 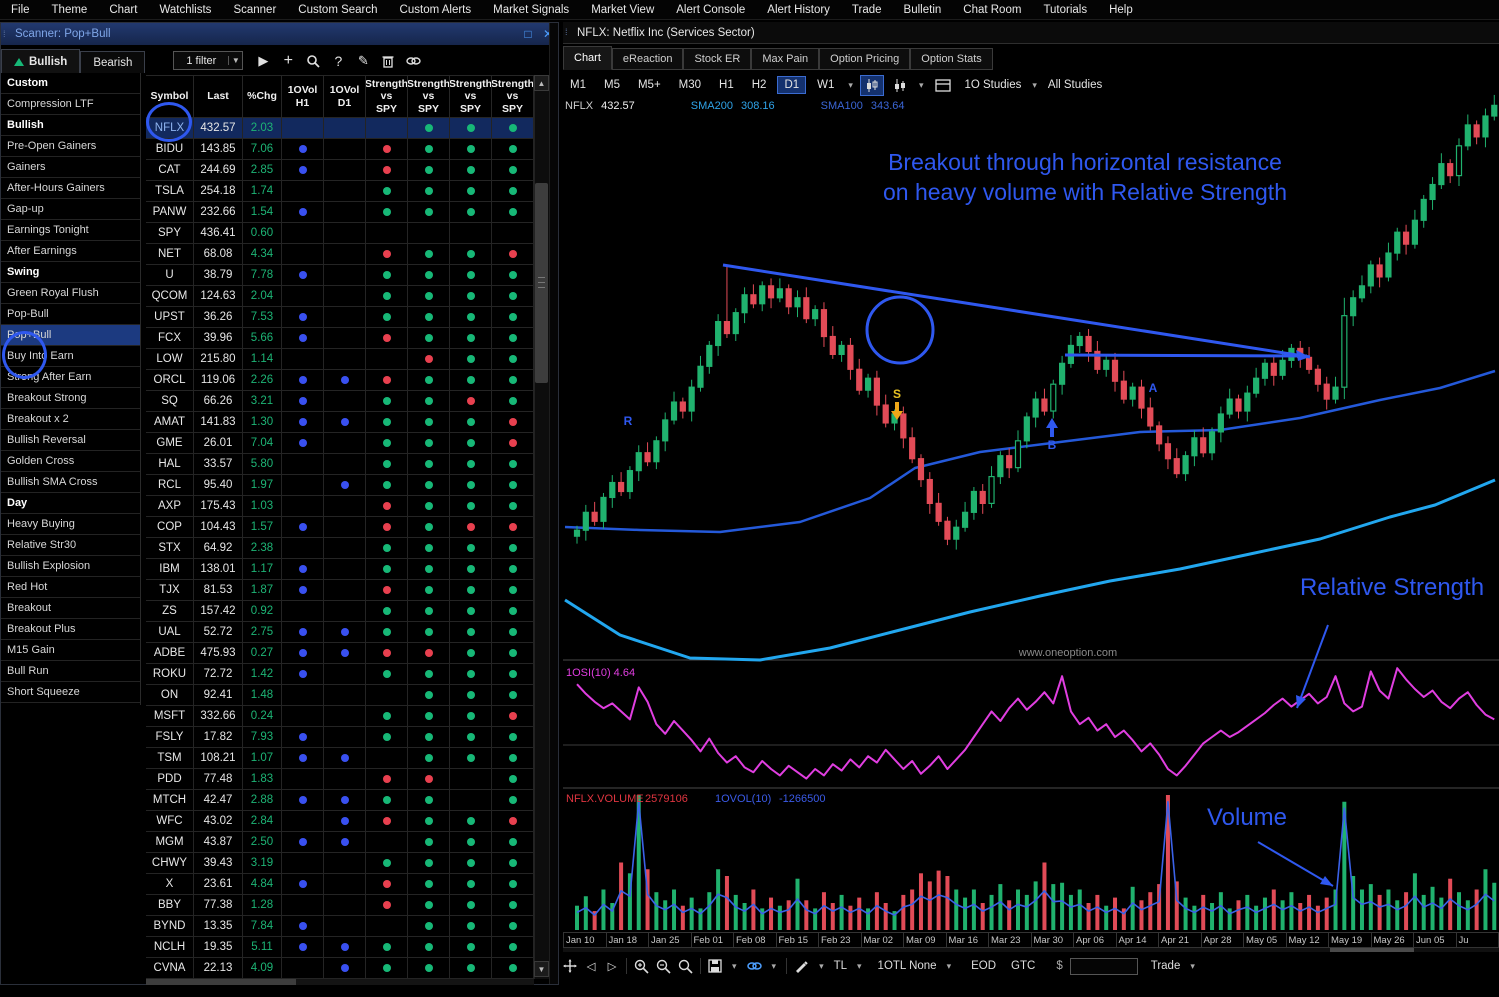 What do you see at coordinates (185, 9) in the screenshot?
I see `menu-item-watchlists: Watchlists` at bounding box center [185, 9].